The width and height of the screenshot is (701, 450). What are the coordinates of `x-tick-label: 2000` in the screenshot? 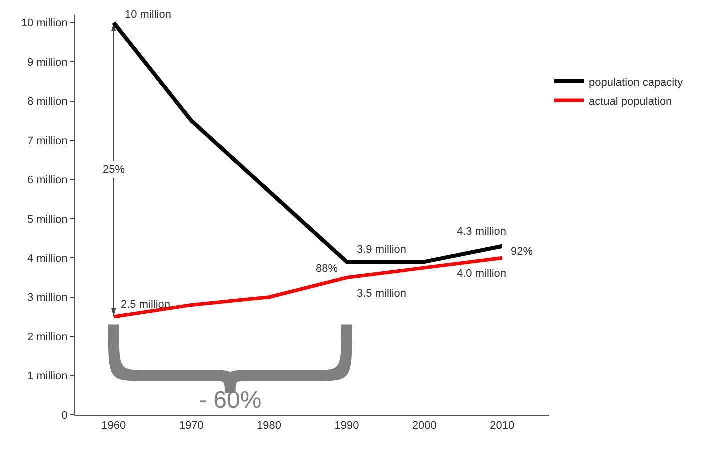 It's located at (424, 426).